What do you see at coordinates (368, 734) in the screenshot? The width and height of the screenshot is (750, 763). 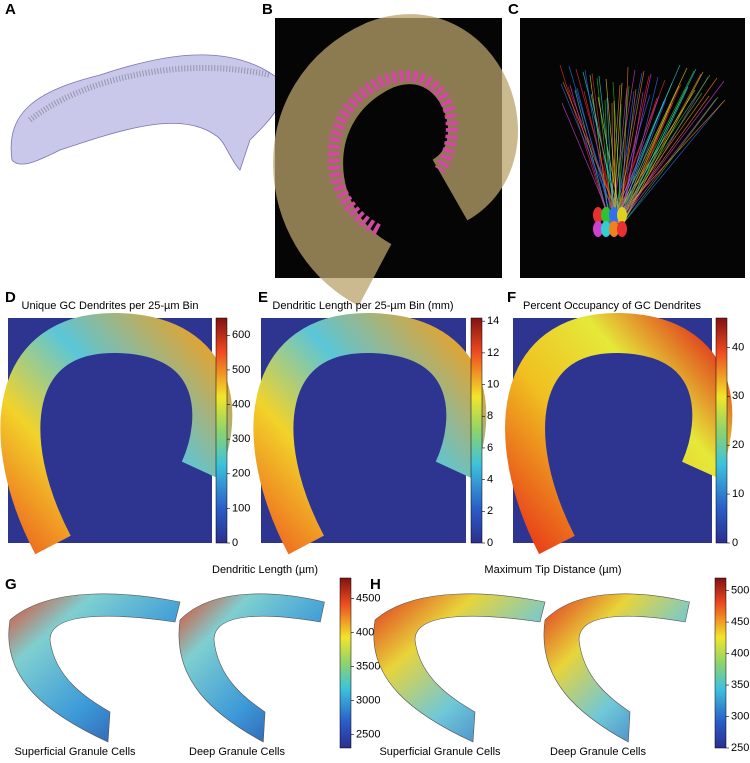 I see `colorbar-tick-label: 2500` at bounding box center [368, 734].